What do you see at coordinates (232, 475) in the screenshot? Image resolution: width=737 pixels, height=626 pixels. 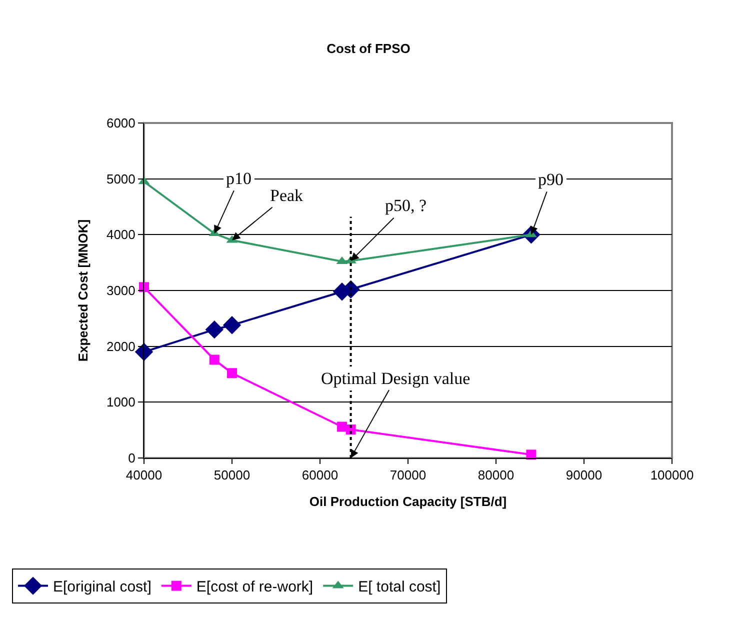 I see `x-tick-label: 50000` at bounding box center [232, 475].